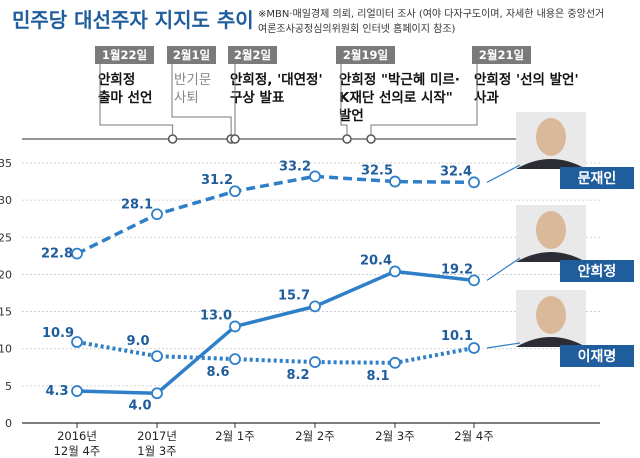 This screenshot has height=458, width=640. Describe the element at coordinates (473, 436) in the screenshot. I see `x-tick-label-5-0: 2월 4주` at that location.